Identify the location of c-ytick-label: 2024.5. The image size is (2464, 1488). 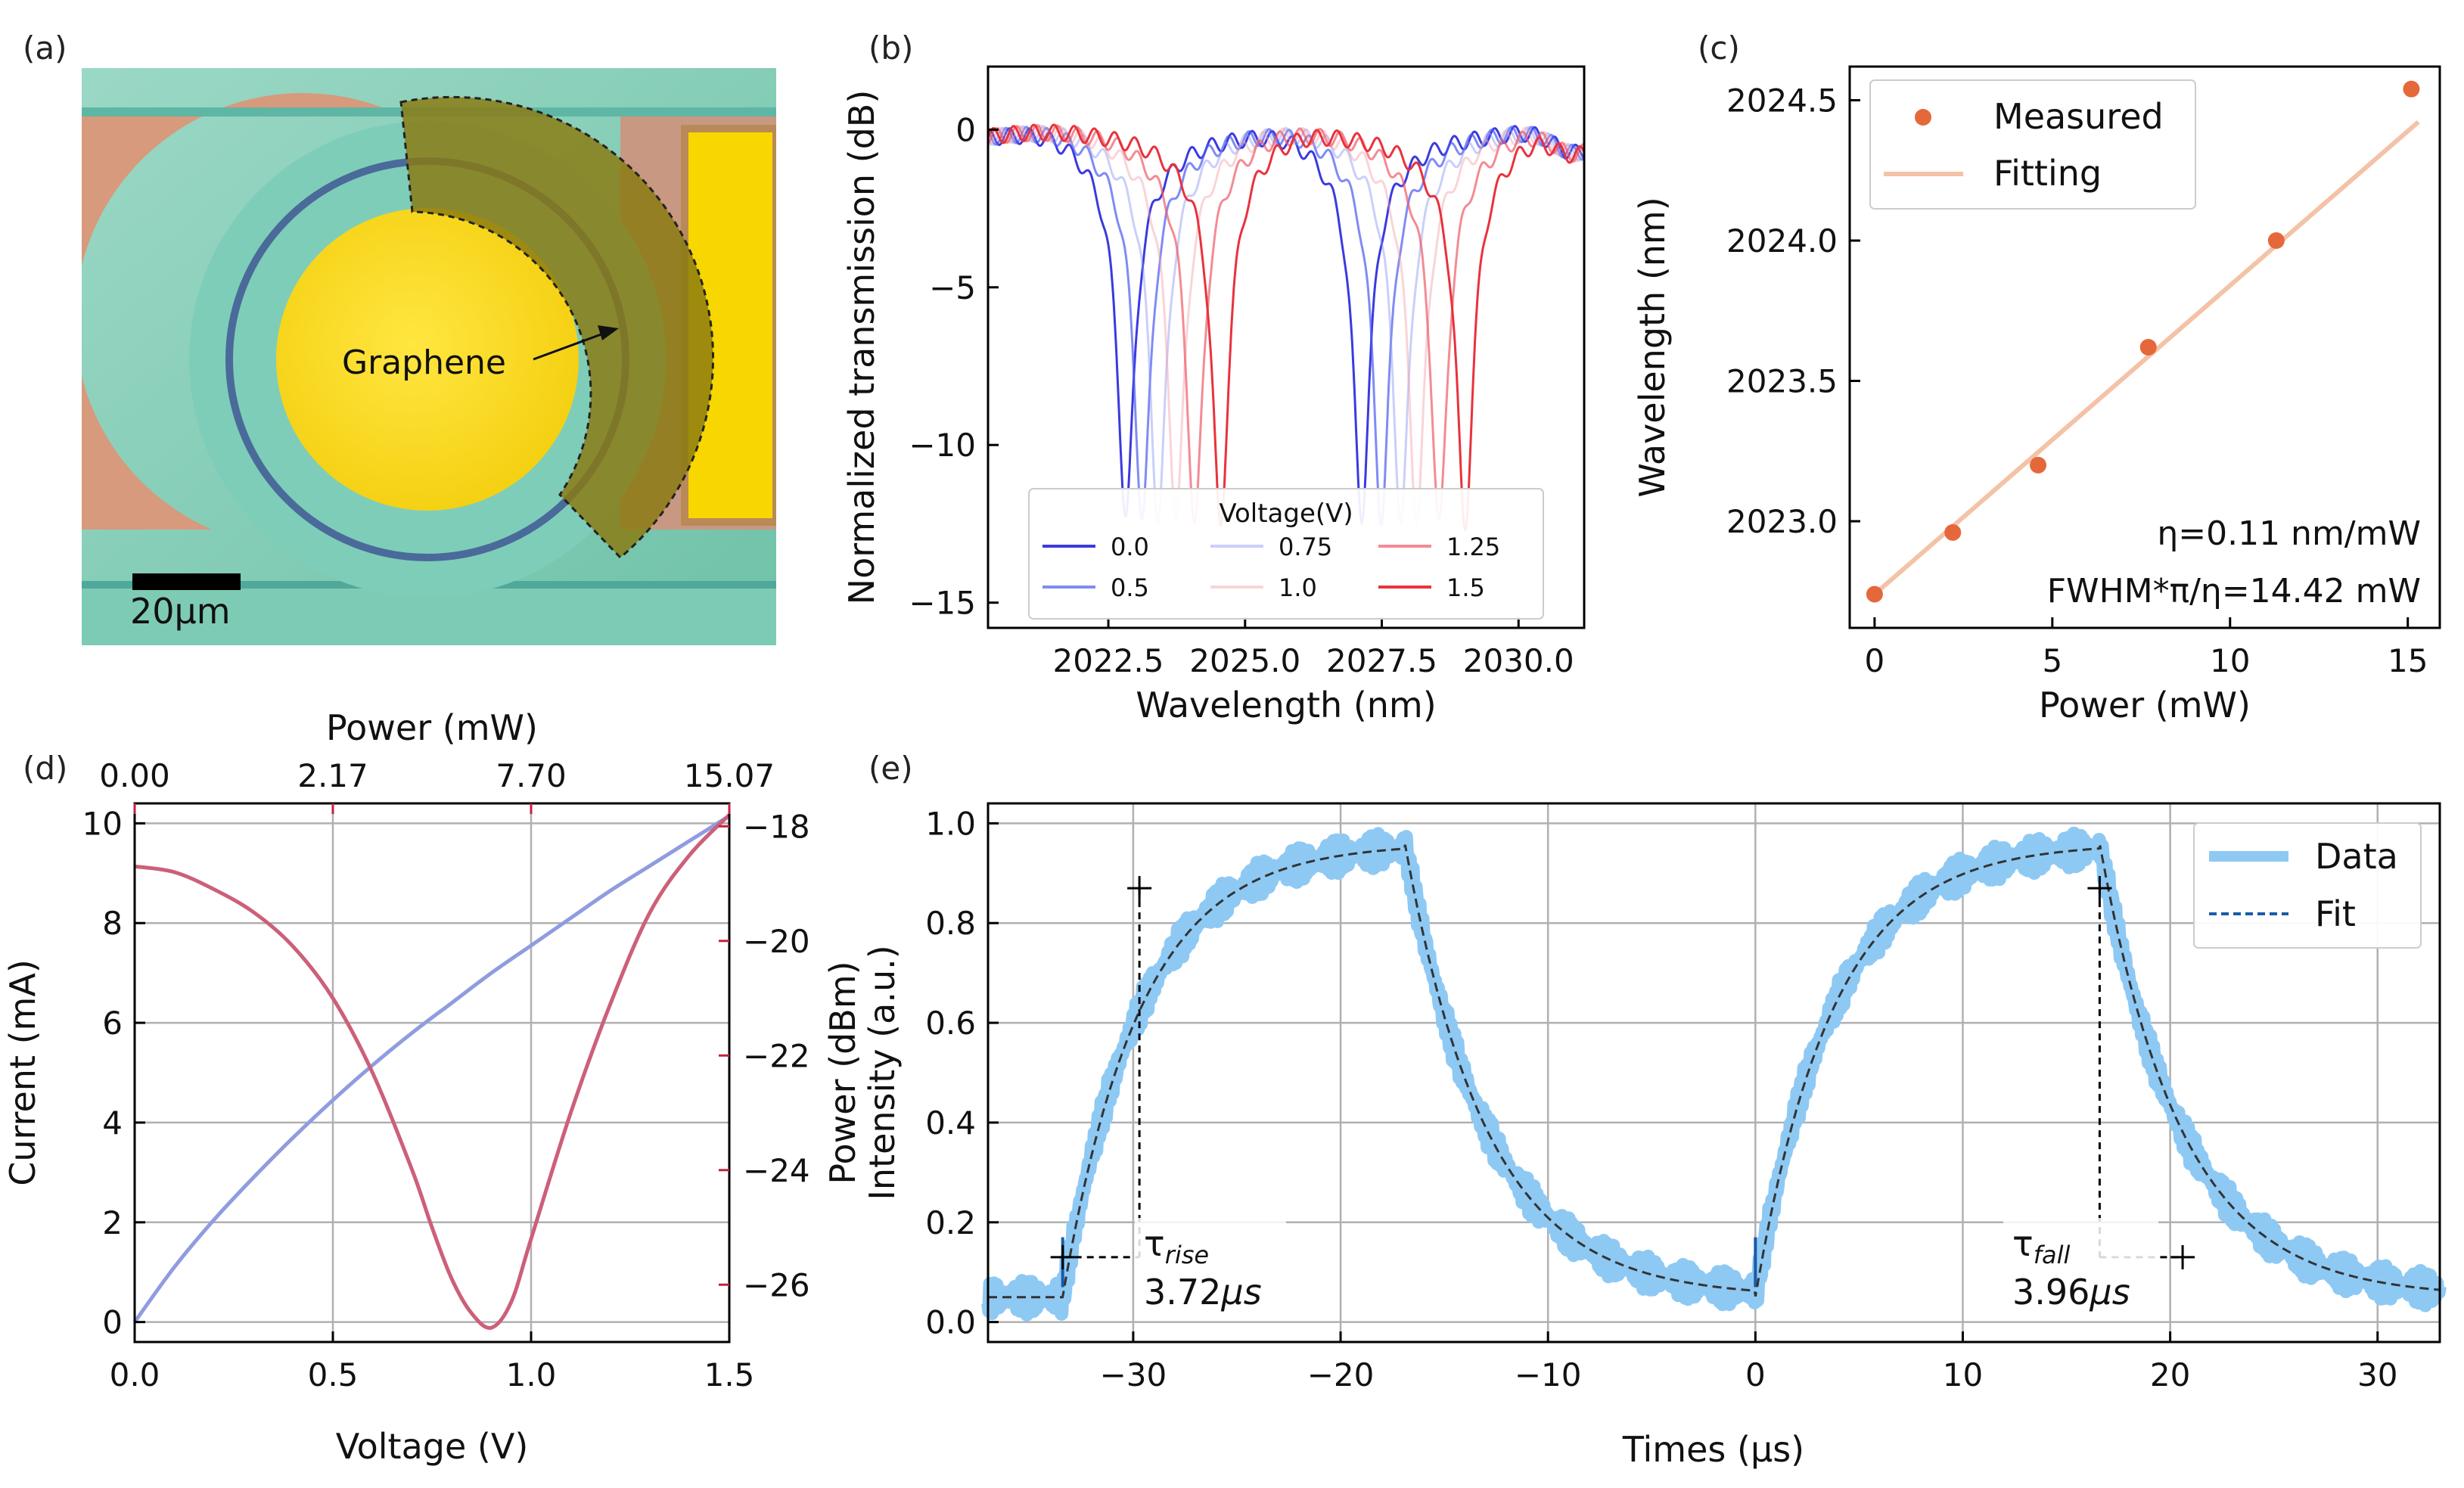
(1782, 101).